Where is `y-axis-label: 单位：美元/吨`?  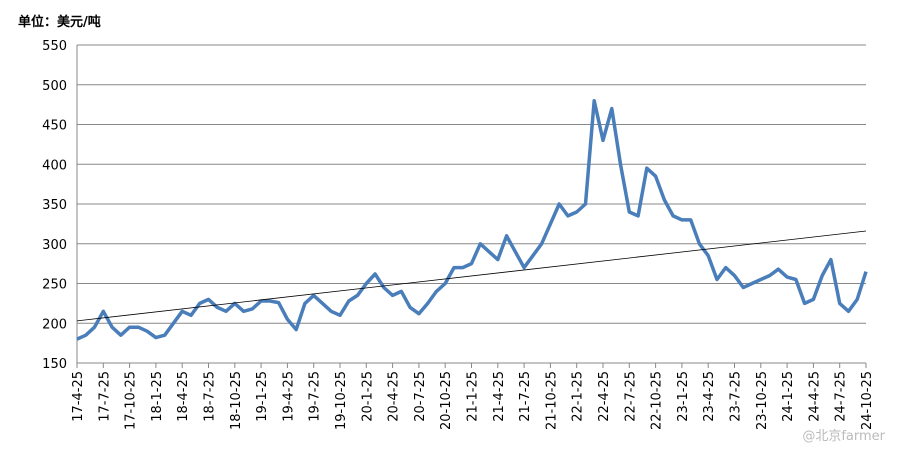 y-axis-label: 单位：美元/吨 is located at coordinates (59, 22).